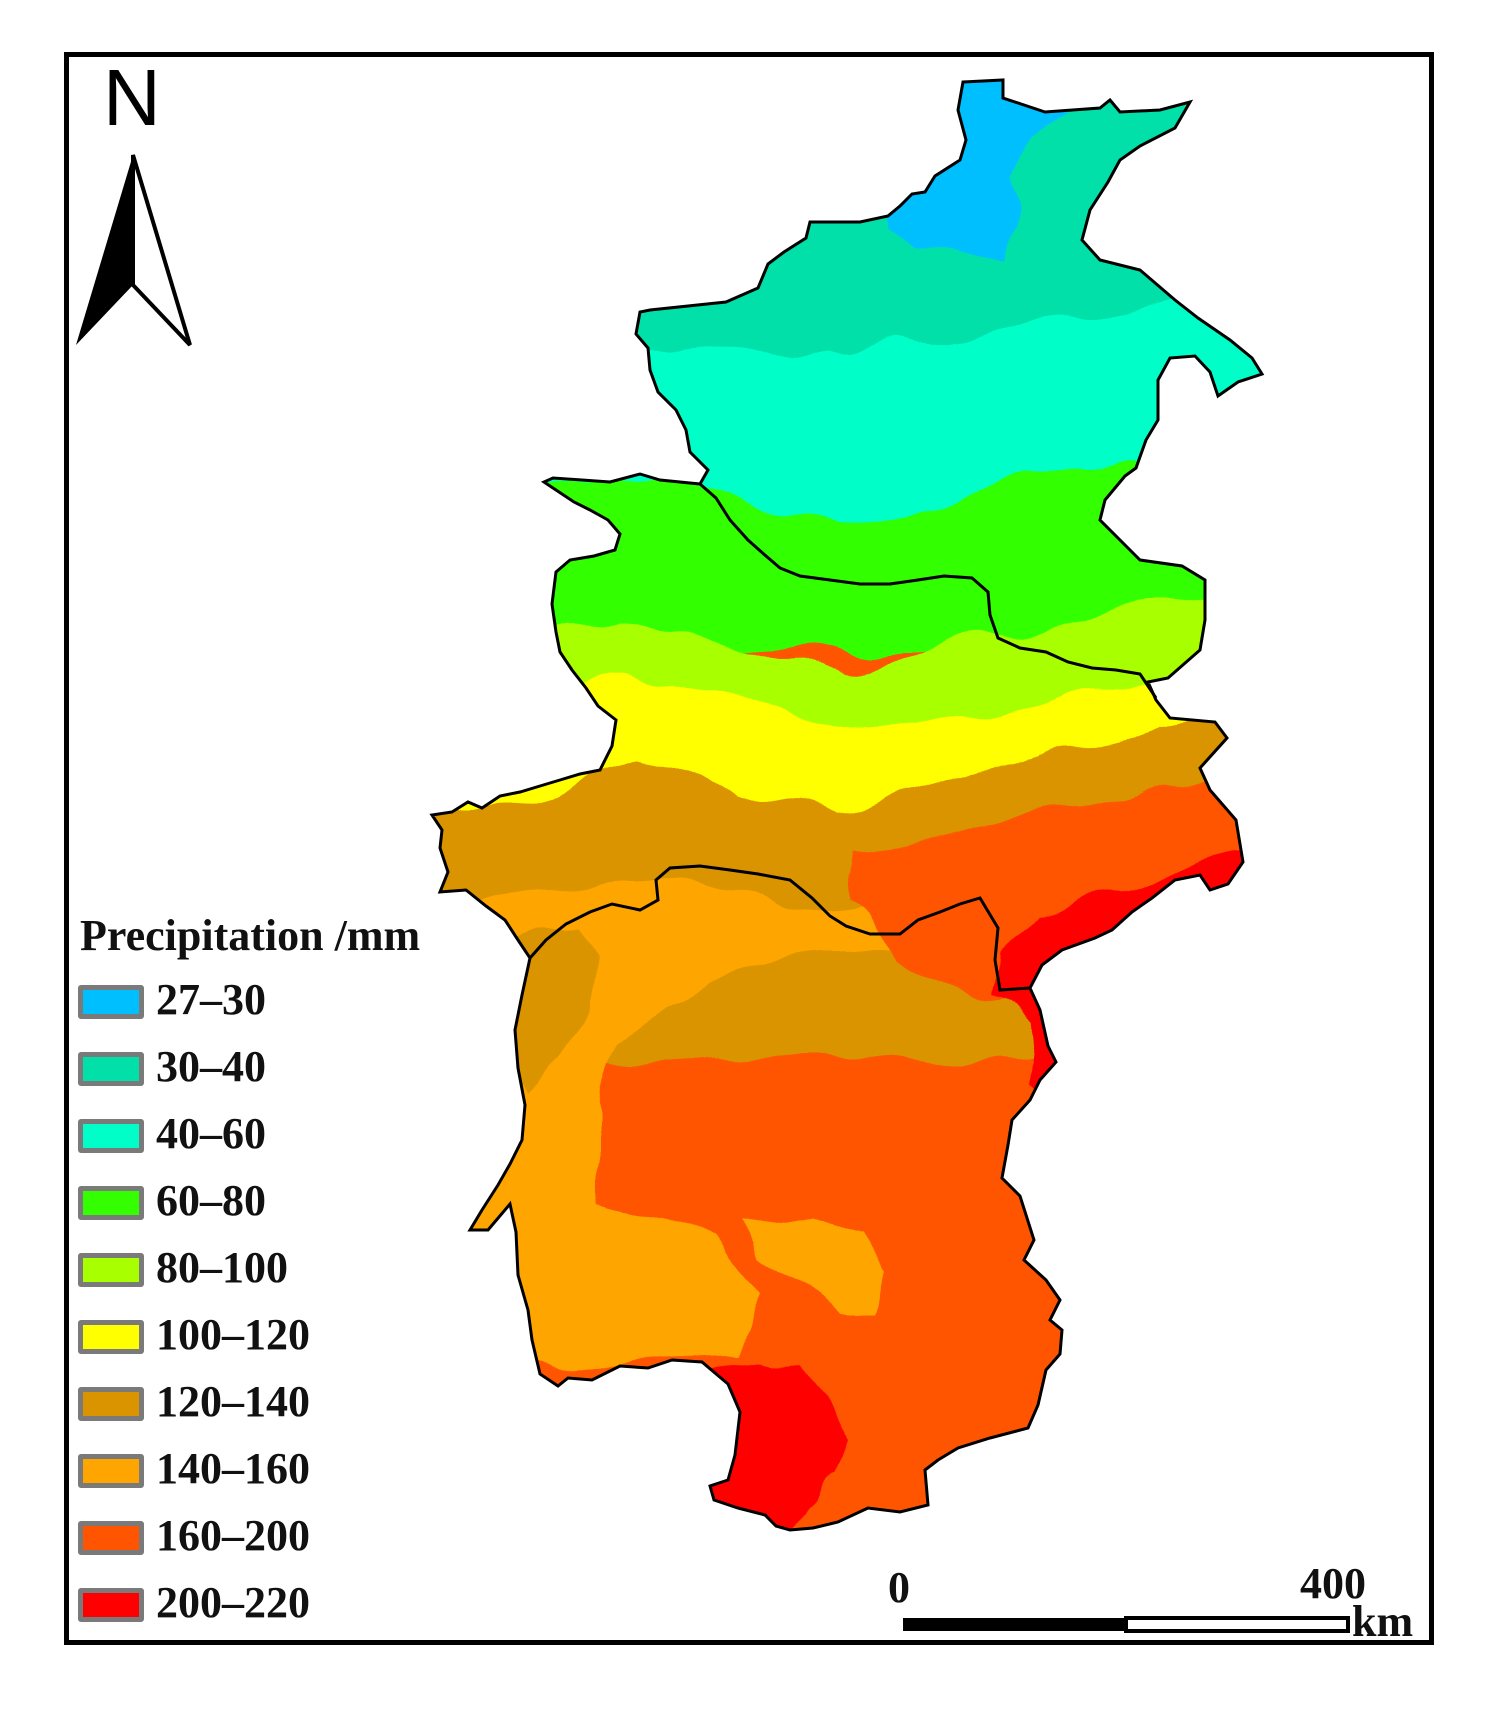 The height and width of the screenshot is (1721, 1507). What do you see at coordinates (233, 1401) in the screenshot?
I see `legend-label: 120–140` at bounding box center [233, 1401].